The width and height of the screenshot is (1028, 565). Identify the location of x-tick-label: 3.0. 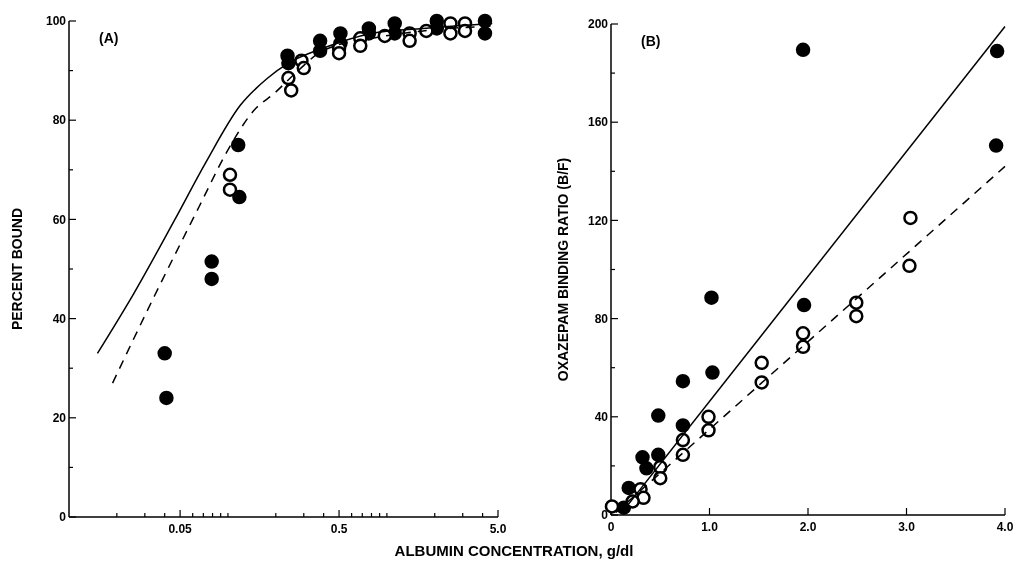
(907, 527).